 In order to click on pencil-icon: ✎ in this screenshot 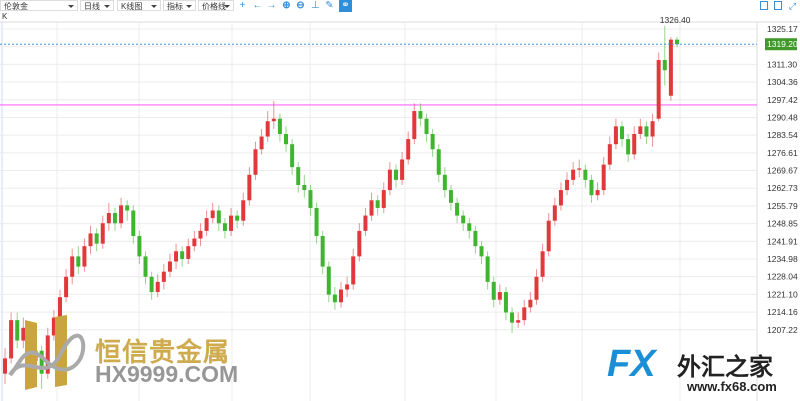, I will do `click(329, 5)`.